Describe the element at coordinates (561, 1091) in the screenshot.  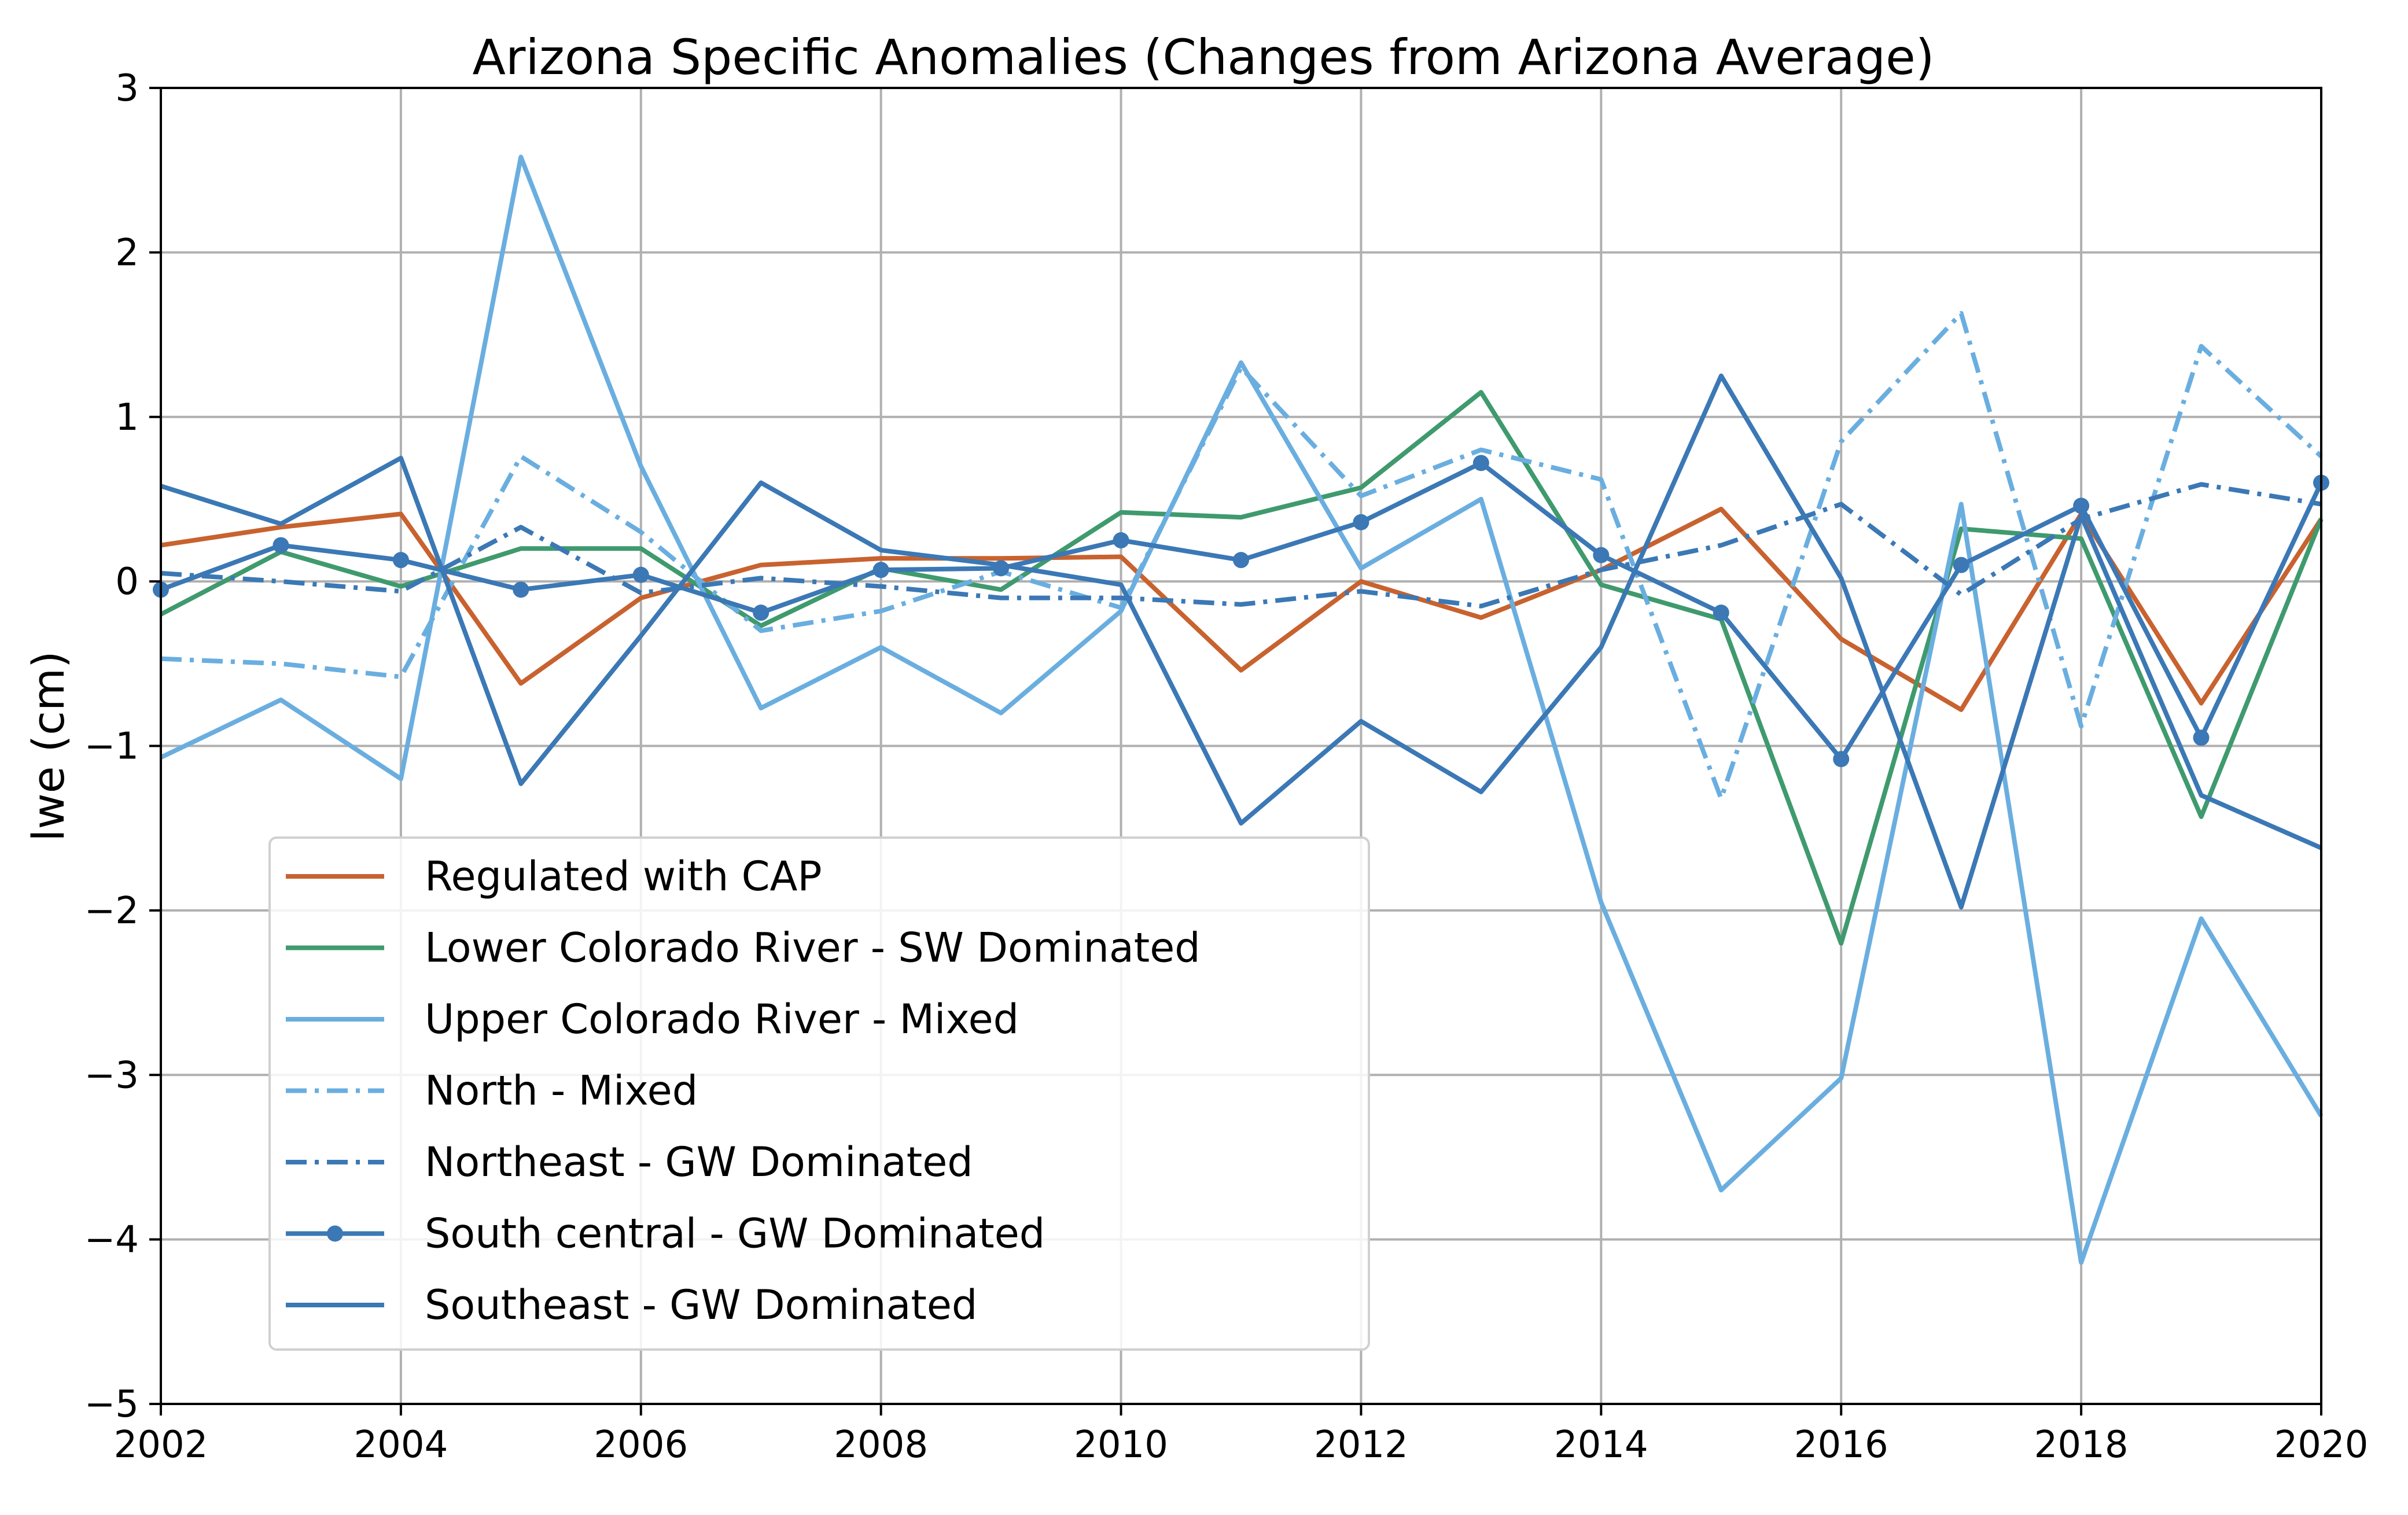
I see `legend-entry-label: North - Mixed` at that location.